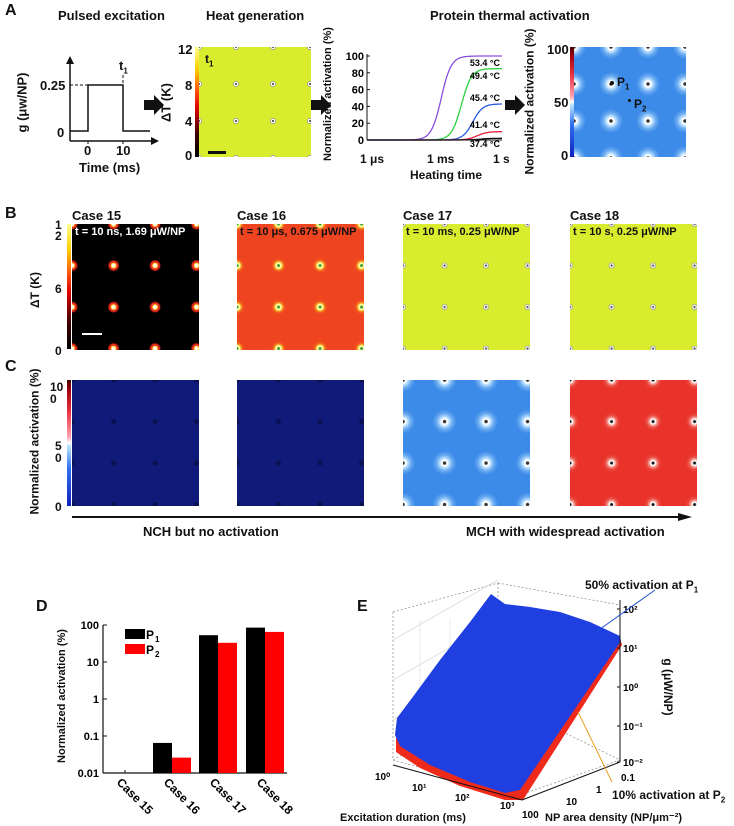  What do you see at coordinates (463, 232) in the screenshot?
I see `condition-label: t = 10 ms, 0.25 μW/NP` at bounding box center [463, 232].